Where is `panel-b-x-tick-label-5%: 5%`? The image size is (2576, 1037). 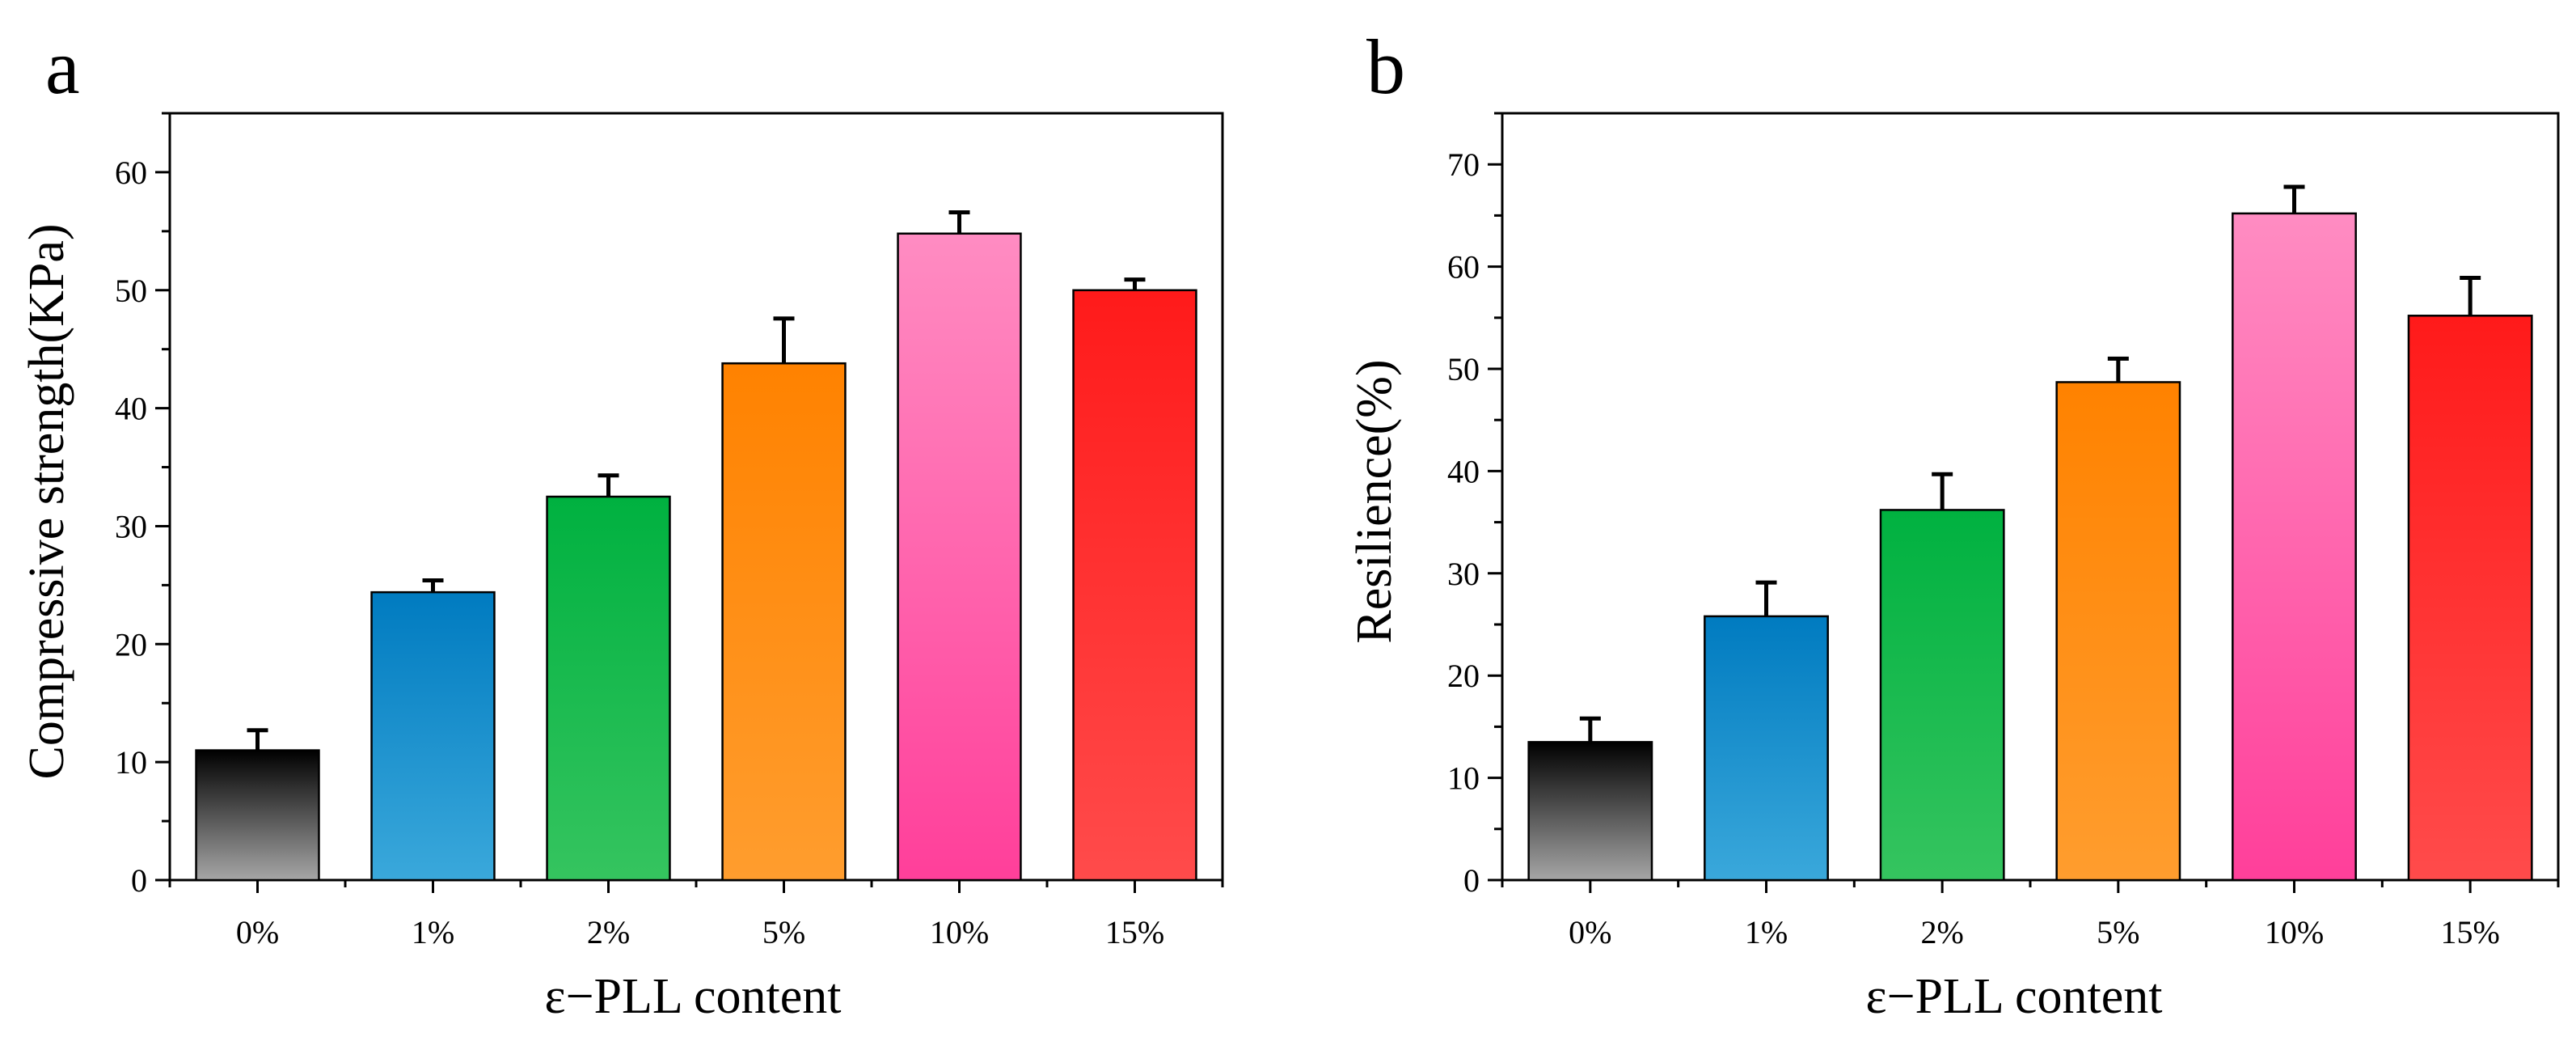 panel-b-x-tick-label-5%: 5% is located at coordinates (2118, 932).